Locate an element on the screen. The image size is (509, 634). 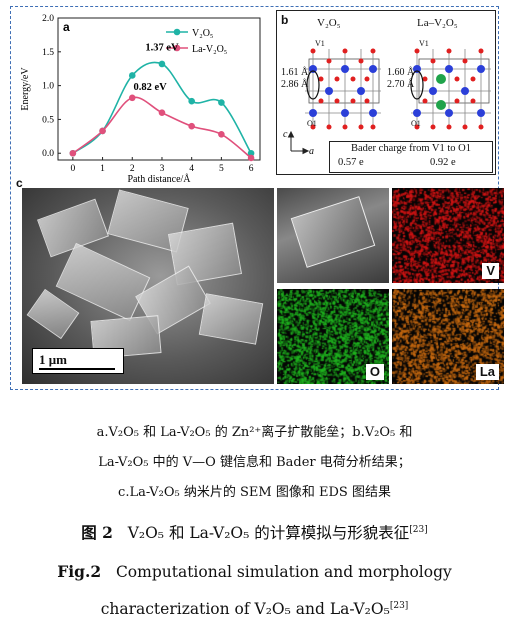
scale-bar-label: 1 μm is located at coordinates (53, 359).